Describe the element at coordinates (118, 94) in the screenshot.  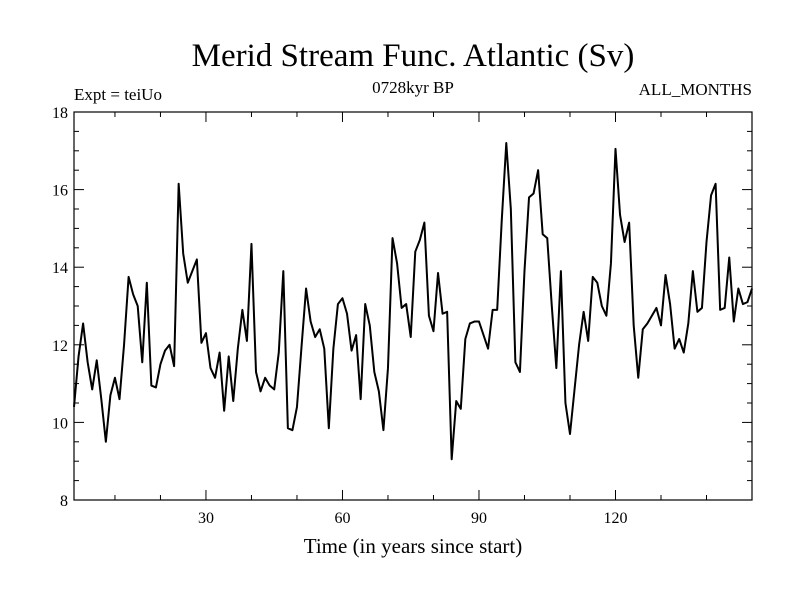
I see `experiment-label: Expt = teiUo` at that location.